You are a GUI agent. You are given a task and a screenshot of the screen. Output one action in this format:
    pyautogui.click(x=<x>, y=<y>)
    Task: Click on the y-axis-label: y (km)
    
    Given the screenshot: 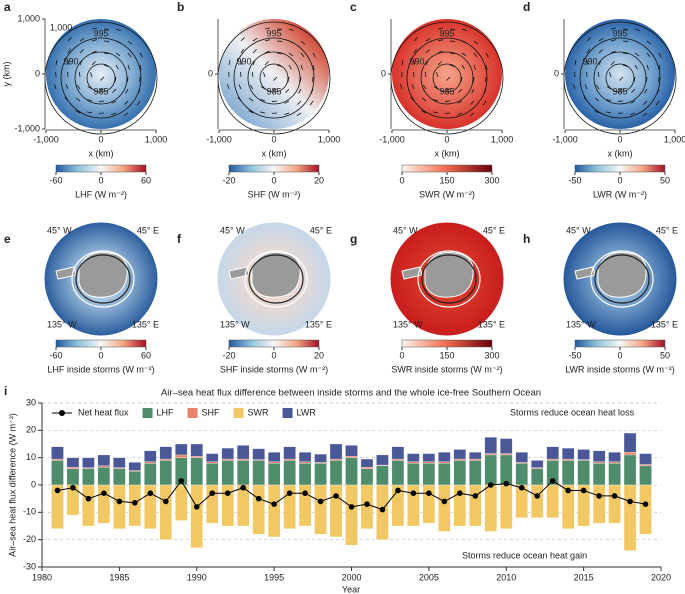 What is the action you would take?
    pyautogui.click(x=6, y=74)
    